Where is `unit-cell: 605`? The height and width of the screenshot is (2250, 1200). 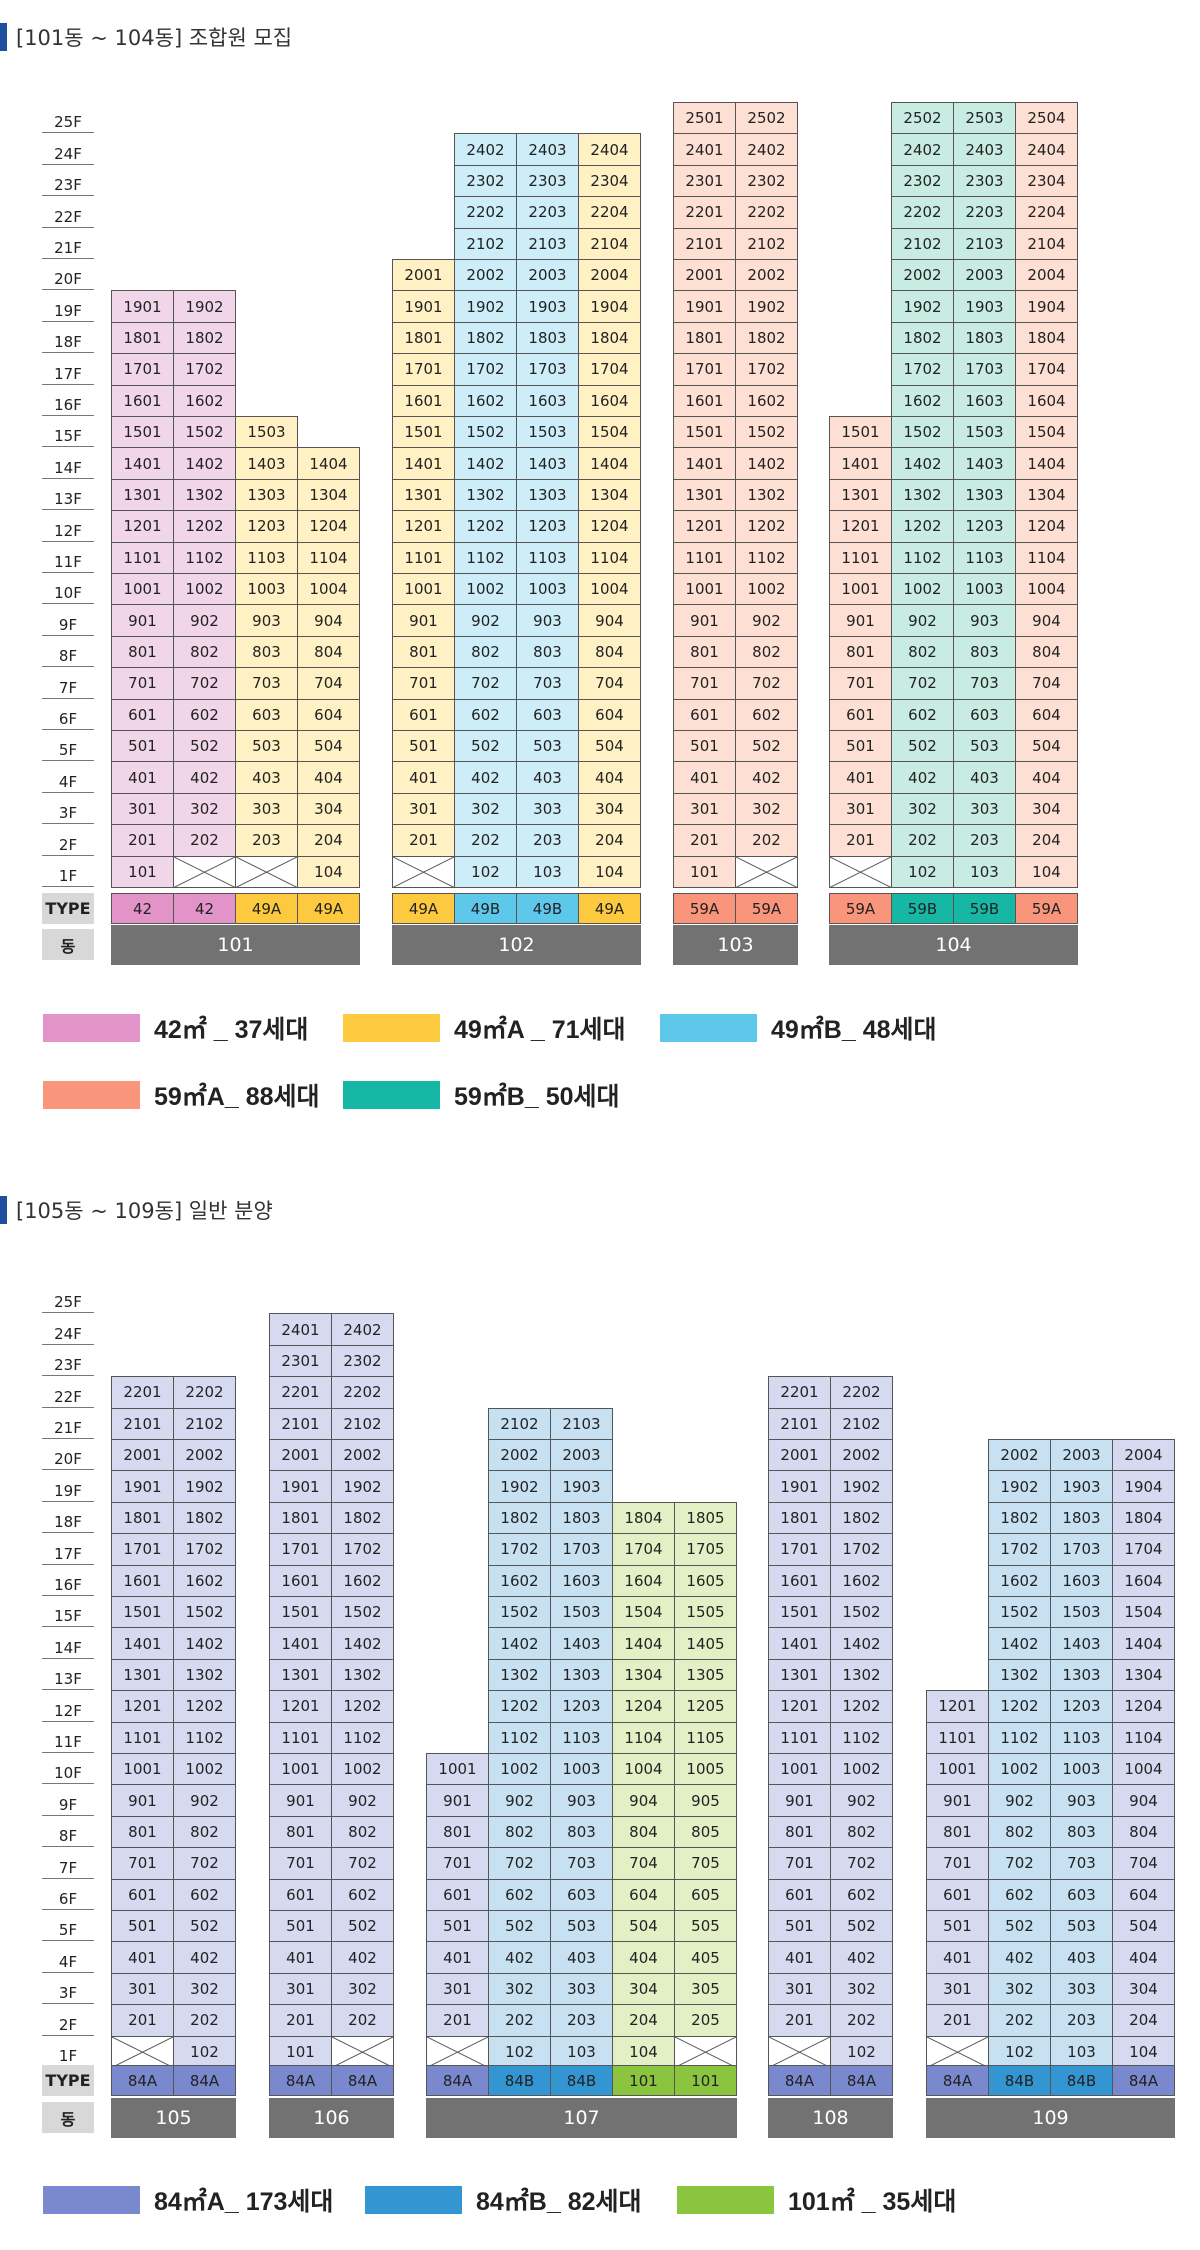 unit-cell: 605 is located at coordinates (705, 1894).